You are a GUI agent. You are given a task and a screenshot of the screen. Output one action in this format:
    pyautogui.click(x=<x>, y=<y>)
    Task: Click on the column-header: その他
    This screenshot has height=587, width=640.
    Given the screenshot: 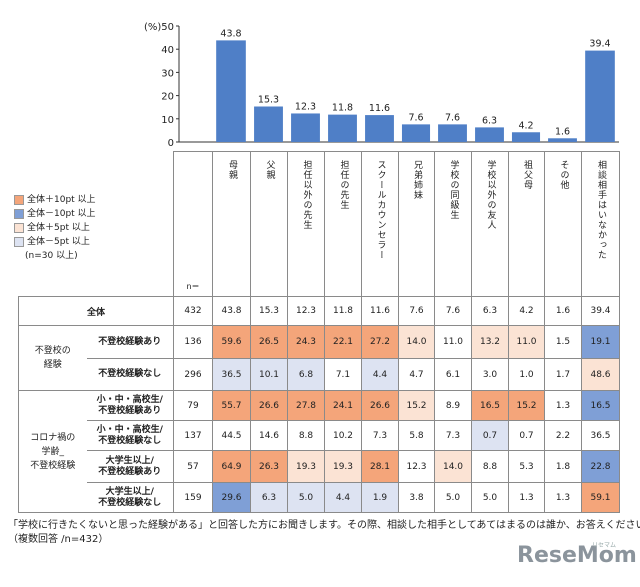 What is the action you would take?
    pyautogui.click(x=563, y=224)
    